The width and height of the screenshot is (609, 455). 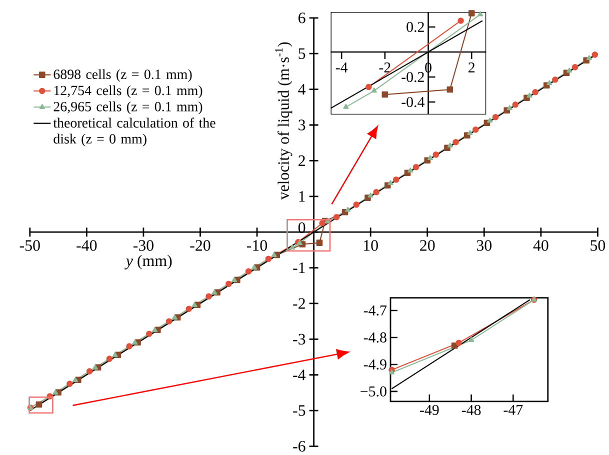 I want to click on y-tick-label: -0.4, so click(x=413, y=102).